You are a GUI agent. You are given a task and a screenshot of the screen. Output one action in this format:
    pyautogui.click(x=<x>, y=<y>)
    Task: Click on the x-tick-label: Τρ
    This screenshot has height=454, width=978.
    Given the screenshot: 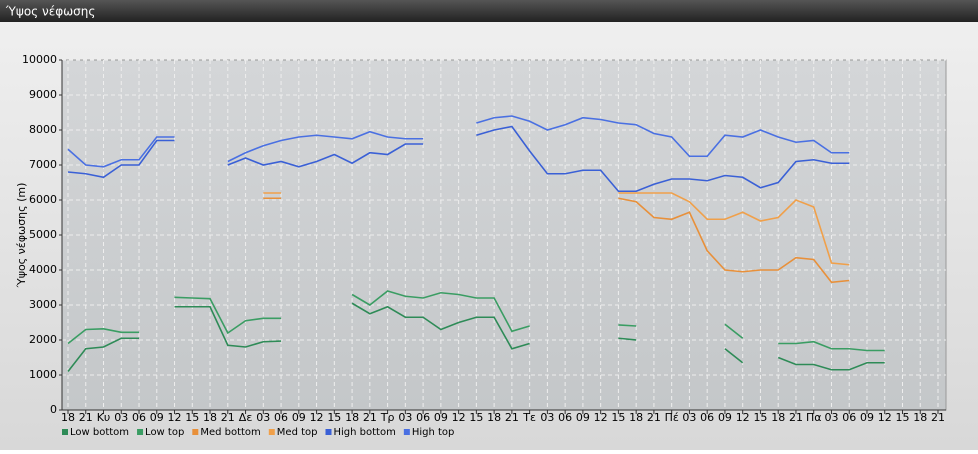 What is the action you would take?
    pyautogui.click(x=387, y=417)
    